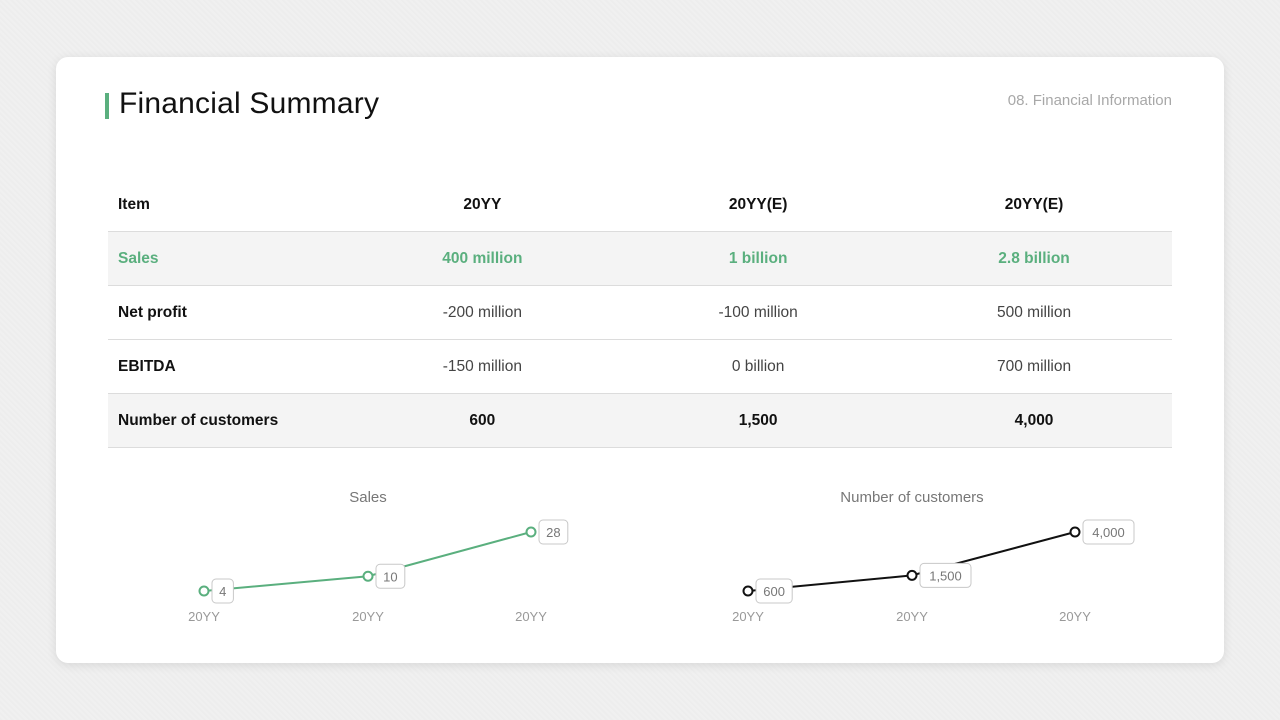  I want to click on row-label: Sales, so click(226, 258).